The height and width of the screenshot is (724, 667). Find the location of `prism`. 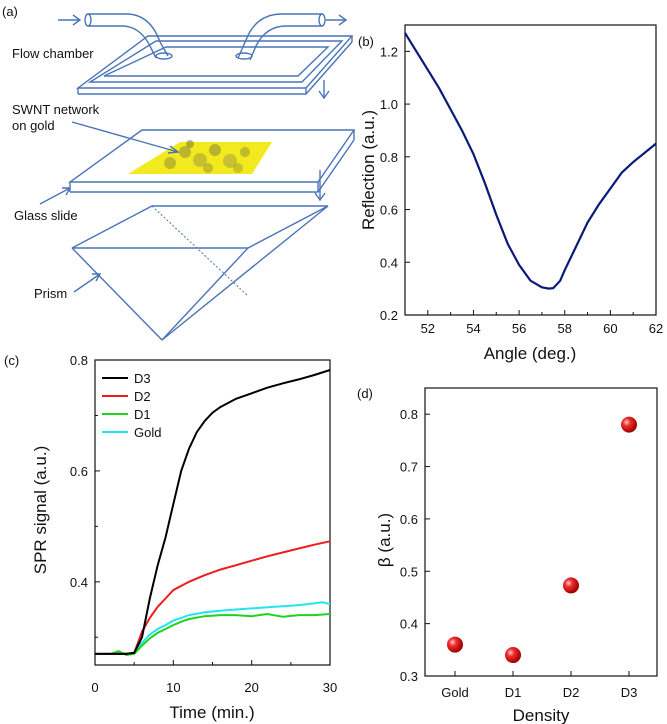

prism is located at coordinates (200, 273).